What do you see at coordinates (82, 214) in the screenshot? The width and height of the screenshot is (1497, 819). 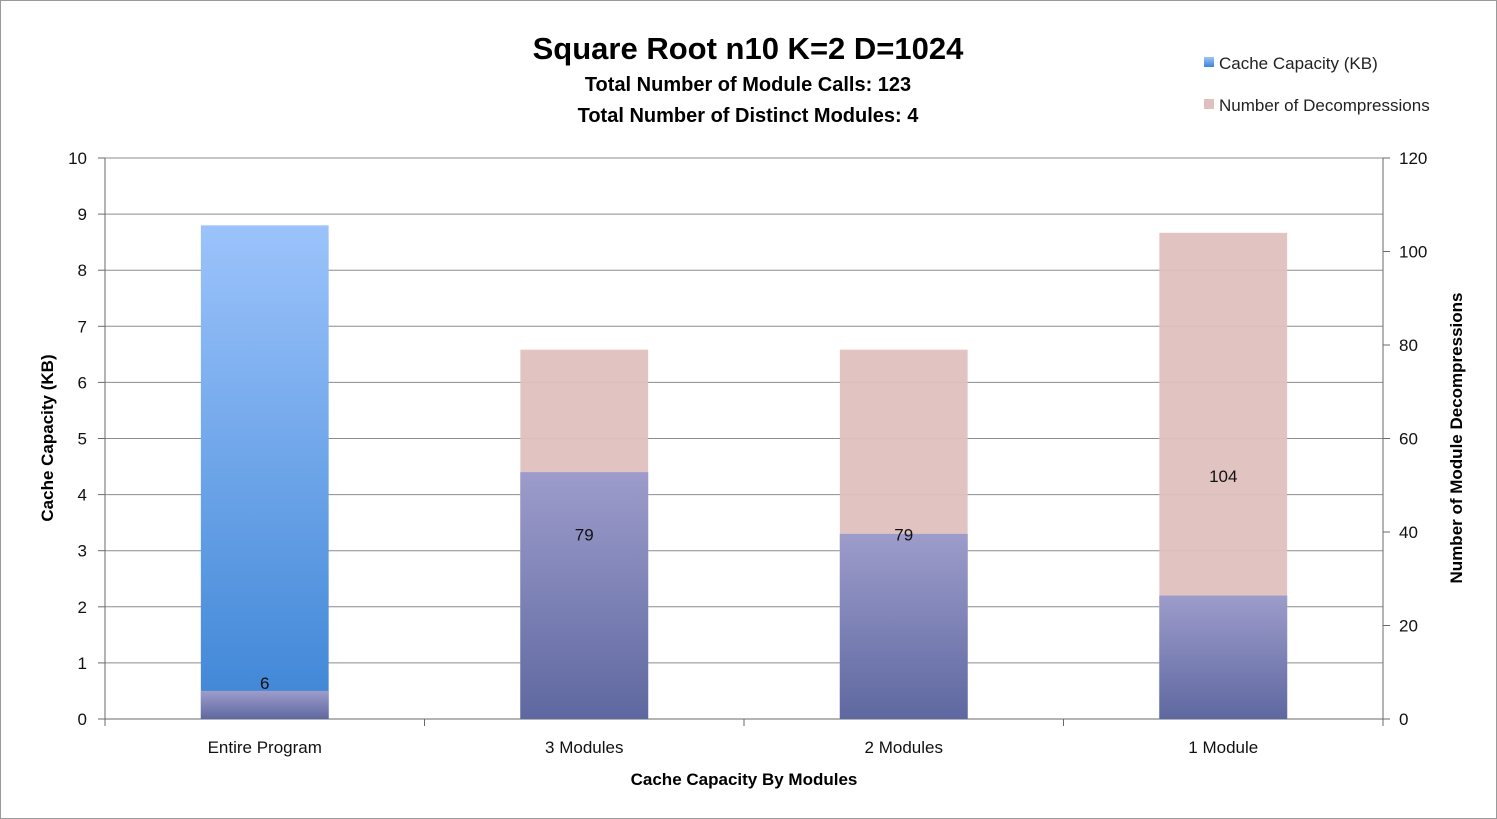 I see `y-tick-label: 9` at bounding box center [82, 214].